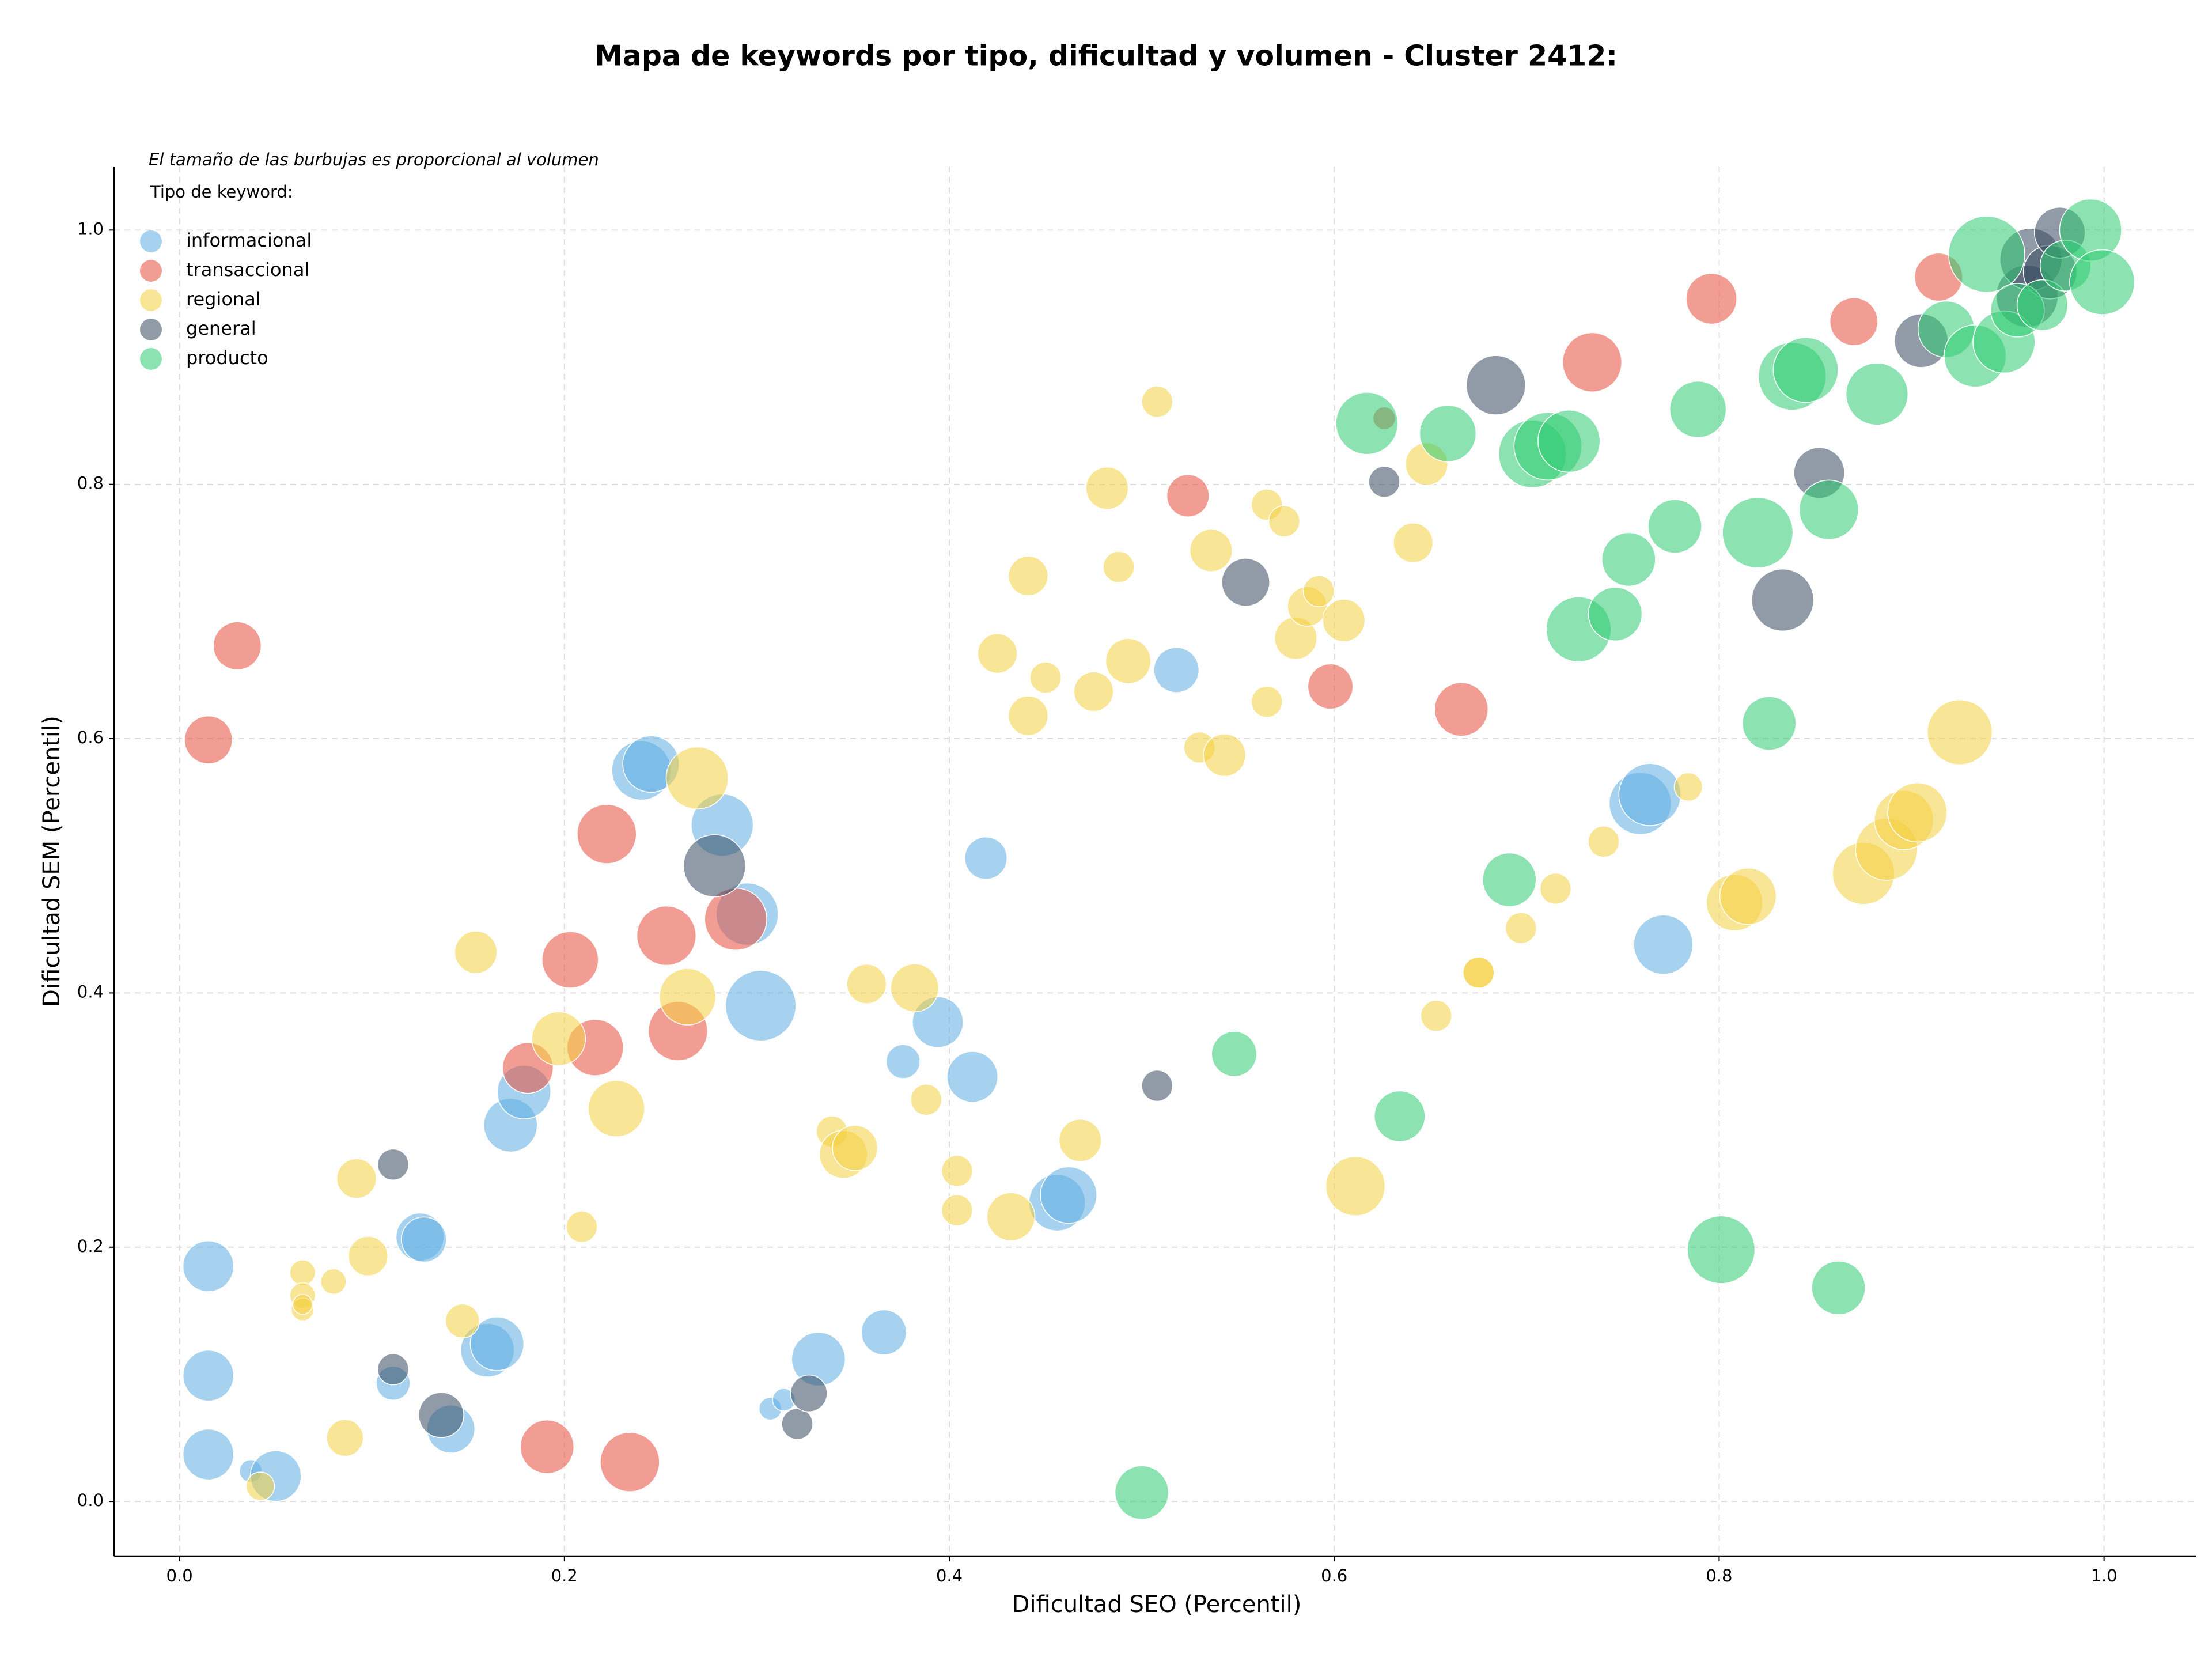 Image resolution: width=2212 pixels, height=1661 pixels. I want to click on y-tick-label: 0.2, so click(90, 1246).